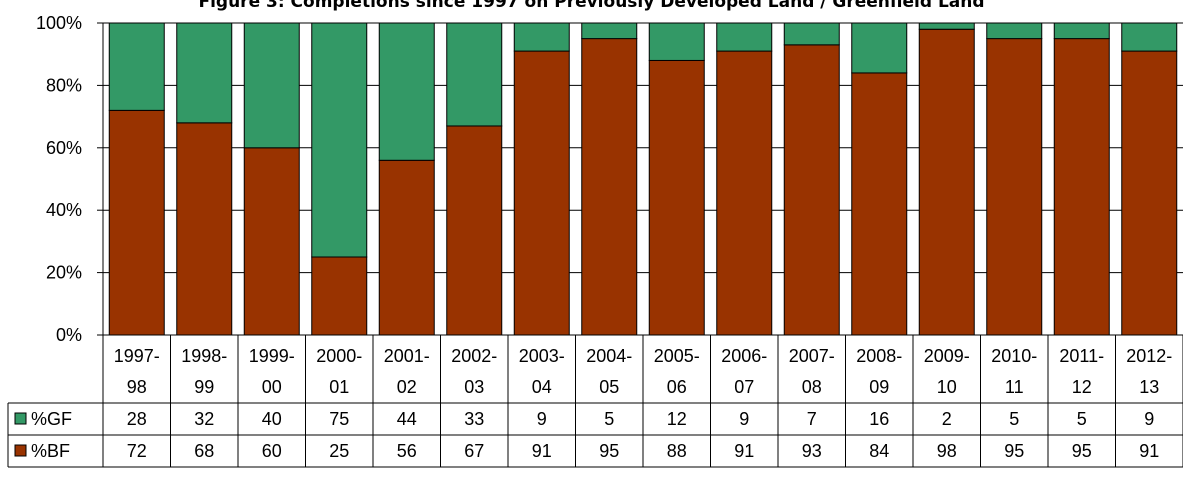 This screenshot has width=1183, height=488. Describe the element at coordinates (1149, 356) in the screenshot. I see `x-tick-label: 2012-` at that location.